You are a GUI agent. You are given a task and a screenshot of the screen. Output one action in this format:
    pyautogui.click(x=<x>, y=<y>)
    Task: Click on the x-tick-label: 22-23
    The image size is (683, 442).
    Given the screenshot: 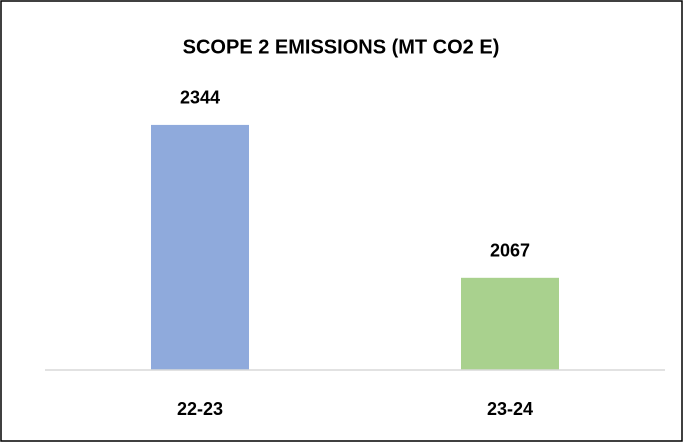 What is the action you would take?
    pyautogui.click(x=200, y=409)
    